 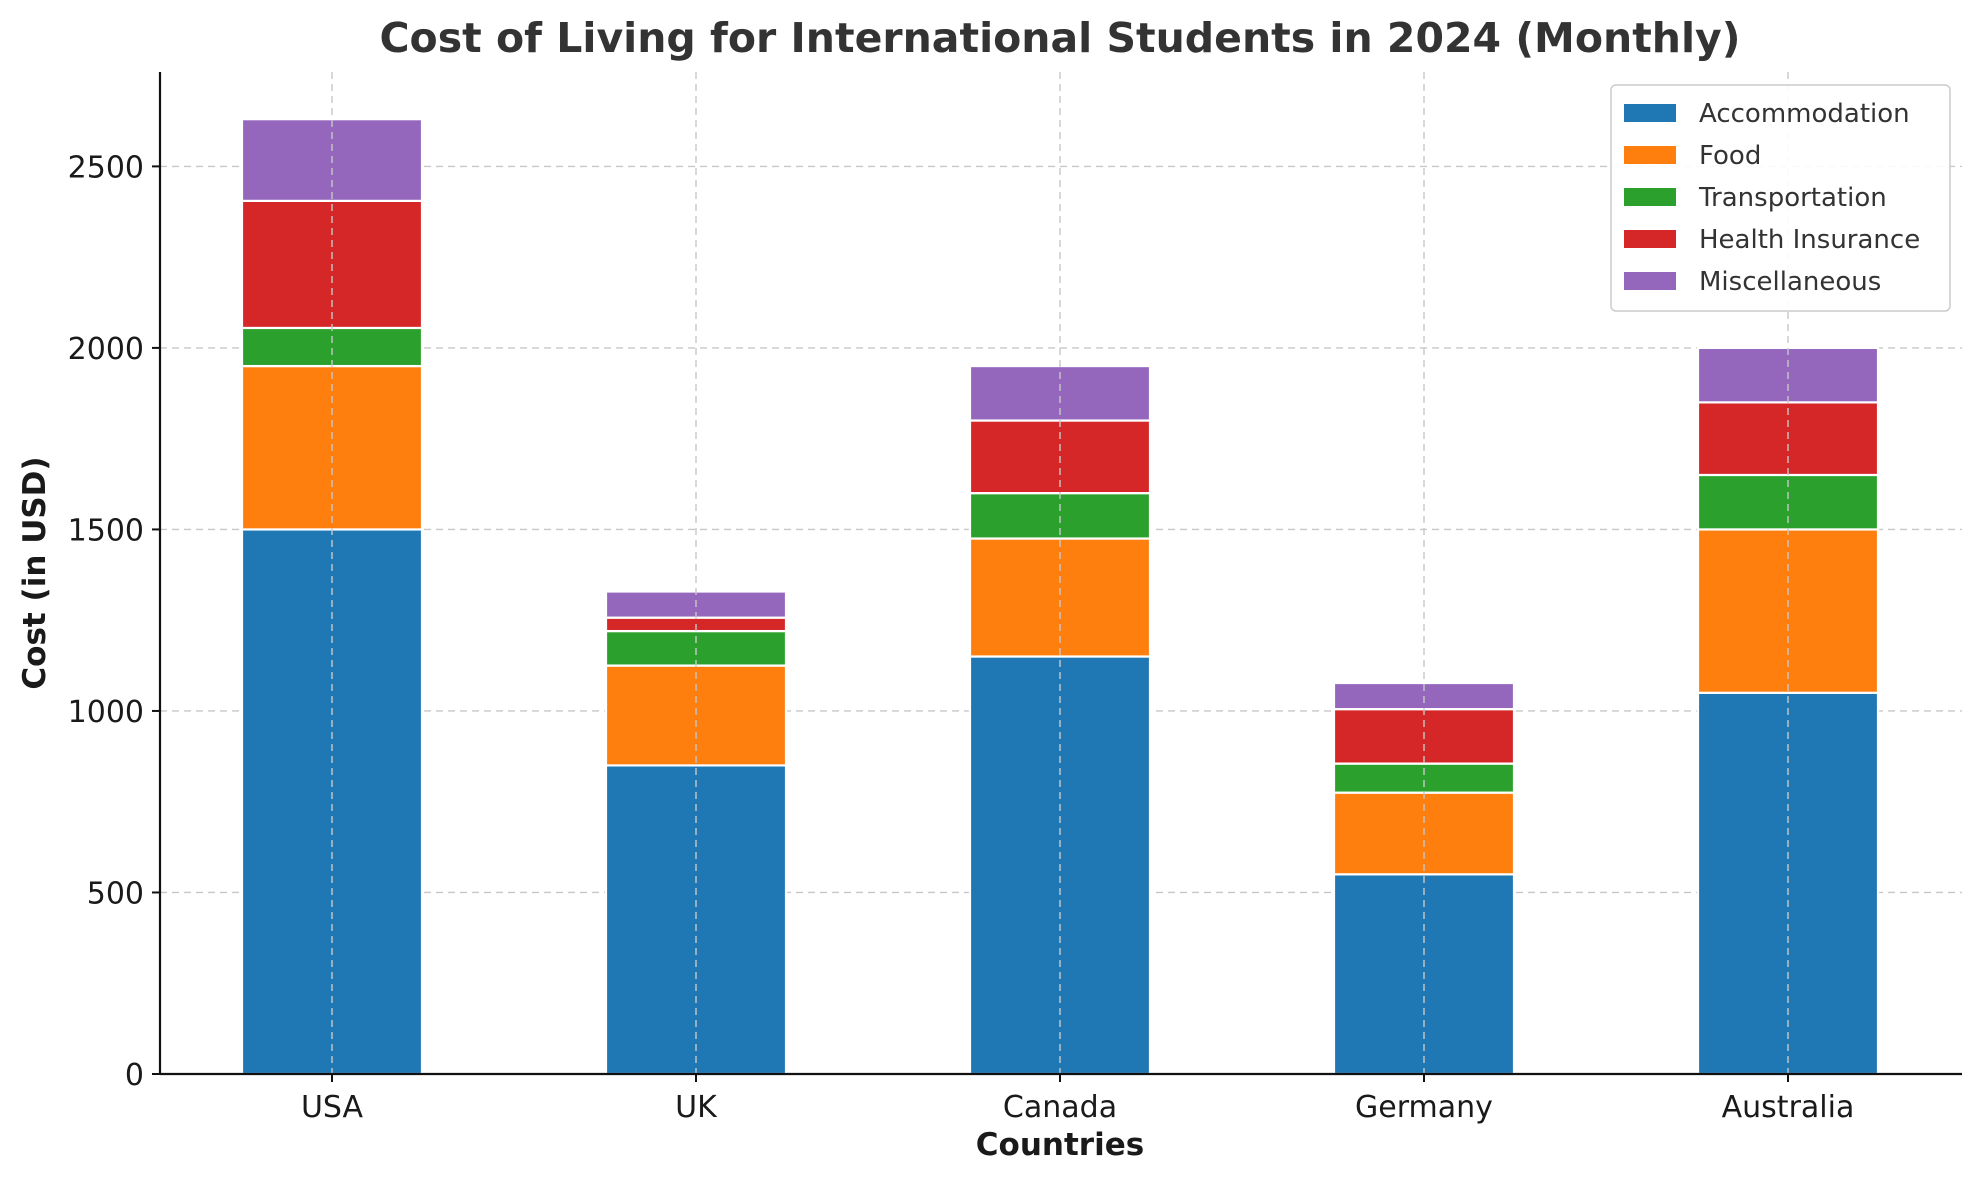 What do you see at coordinates (1650, 239) in the screenshot?
I see `legend-swatch-health-insurance` at bounding box center [1650, 239].